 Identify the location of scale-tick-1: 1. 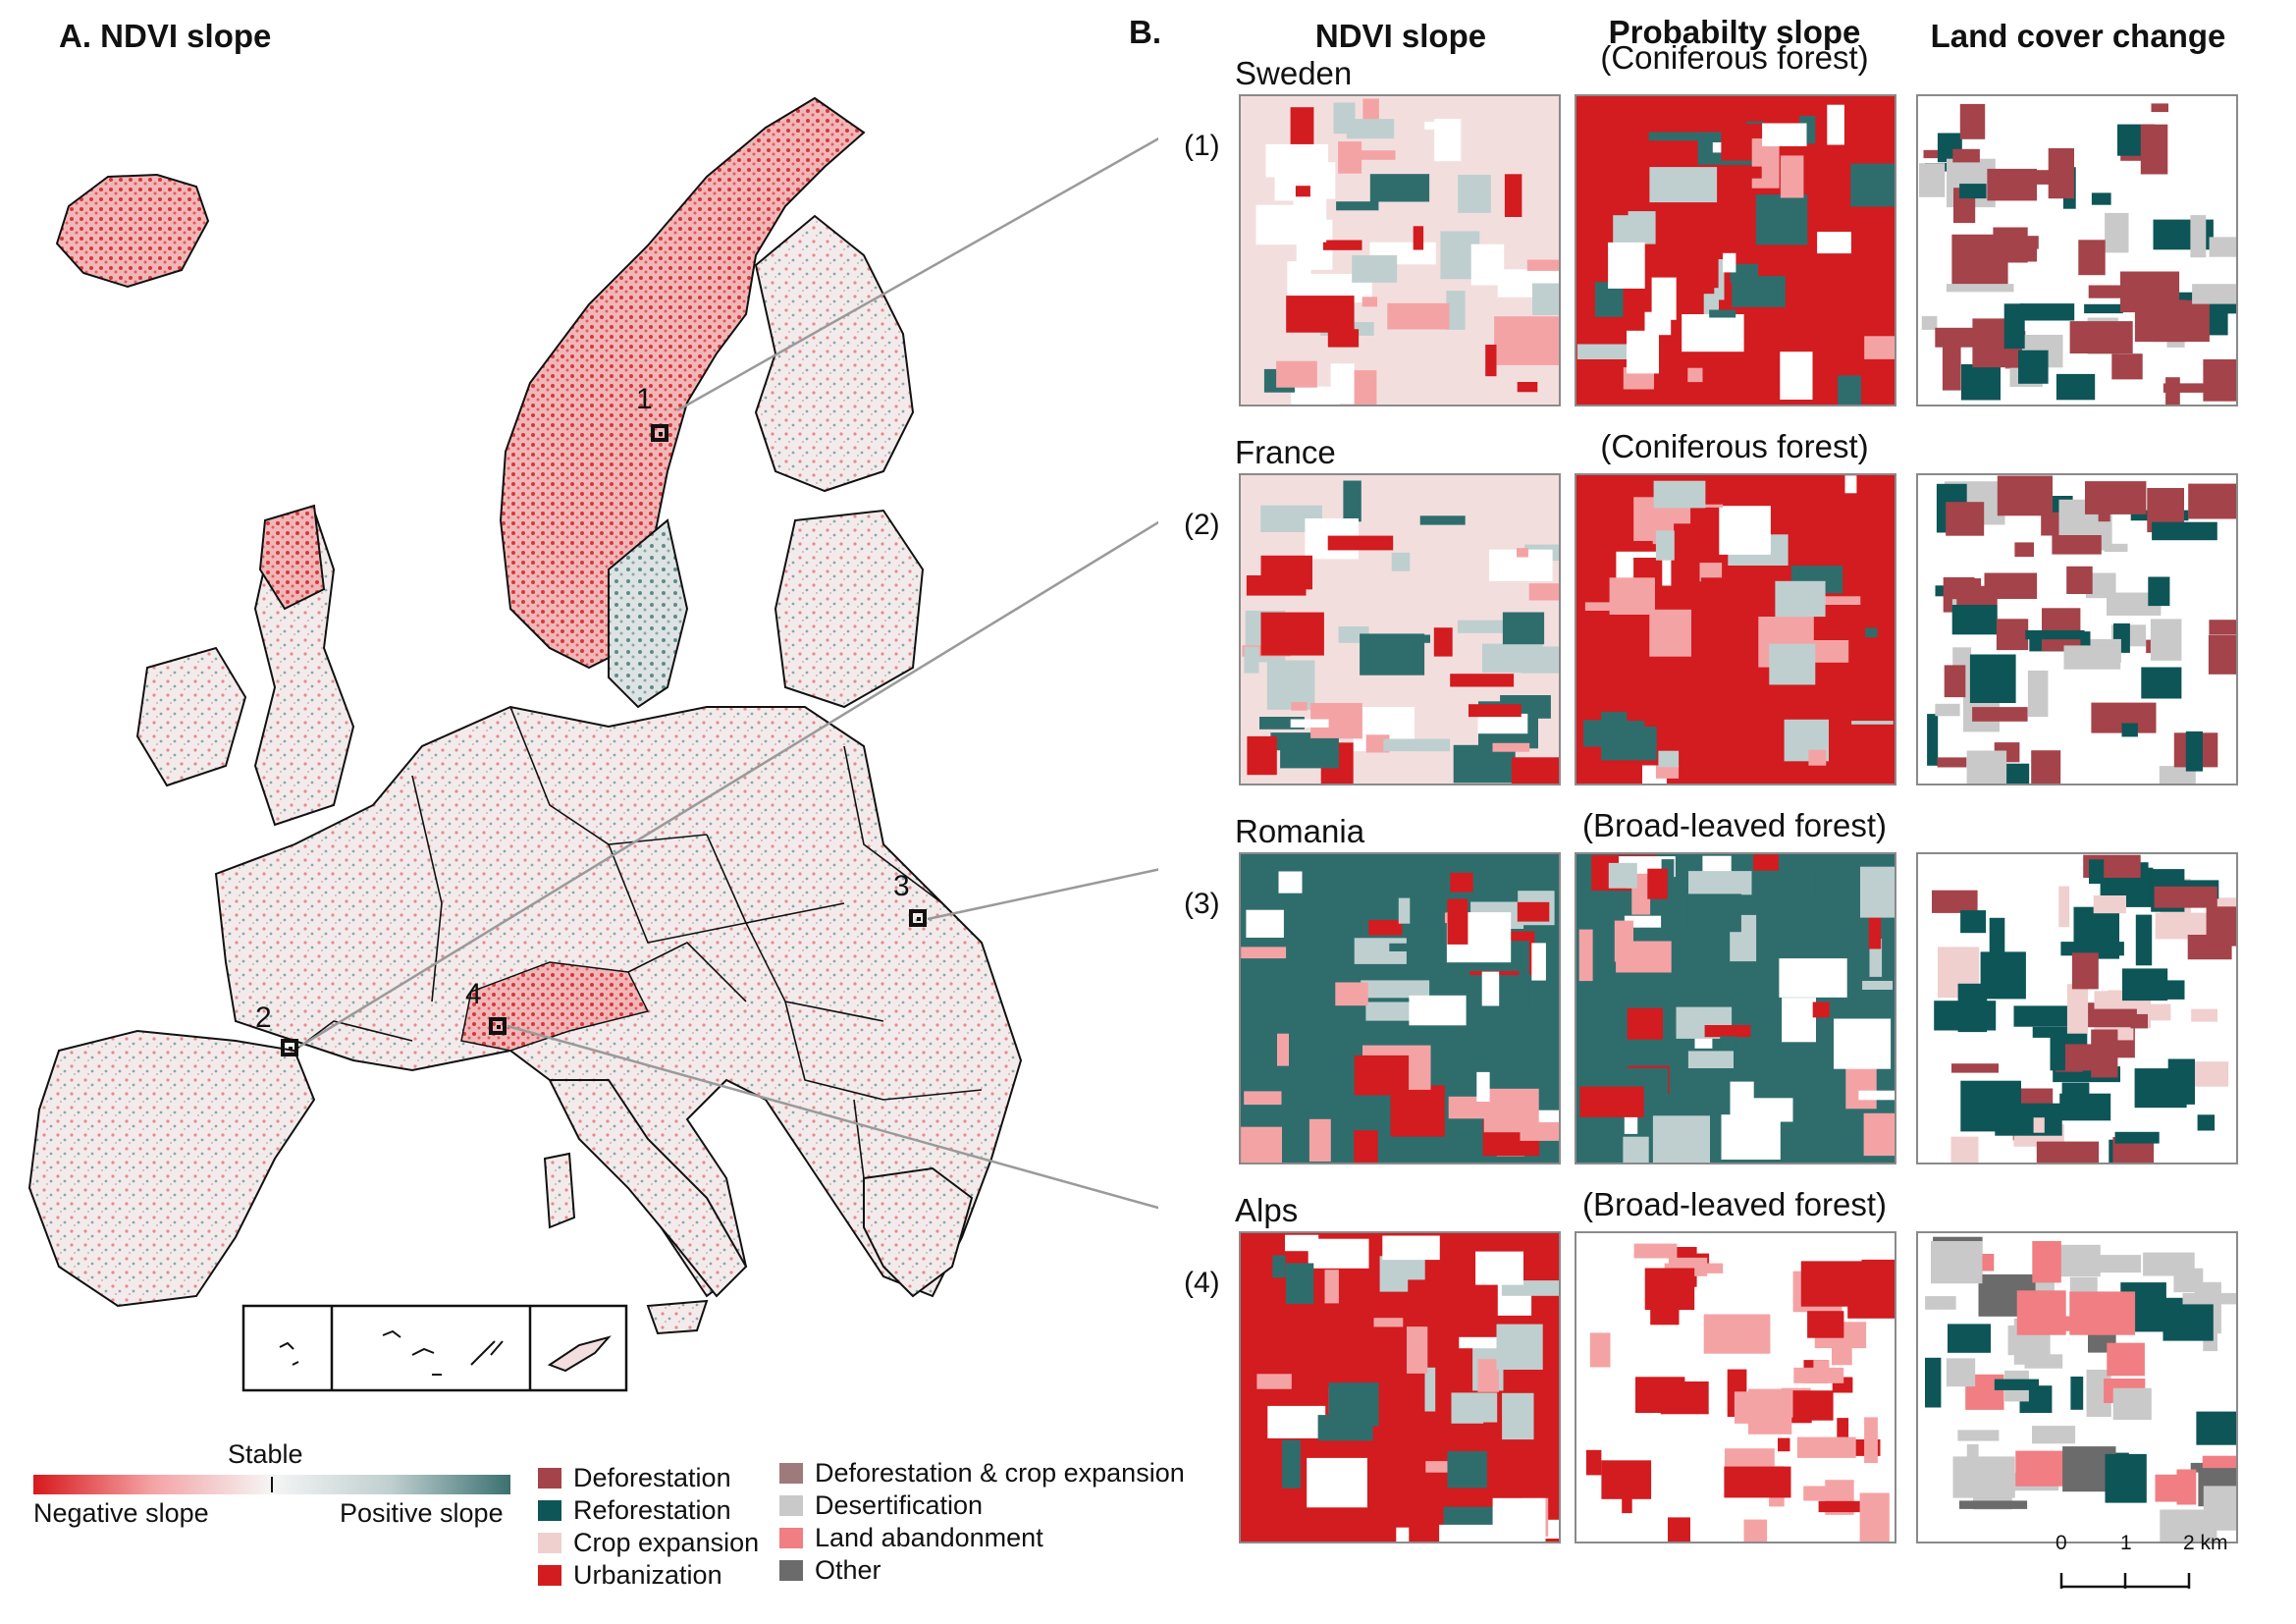
(2126, 1543).